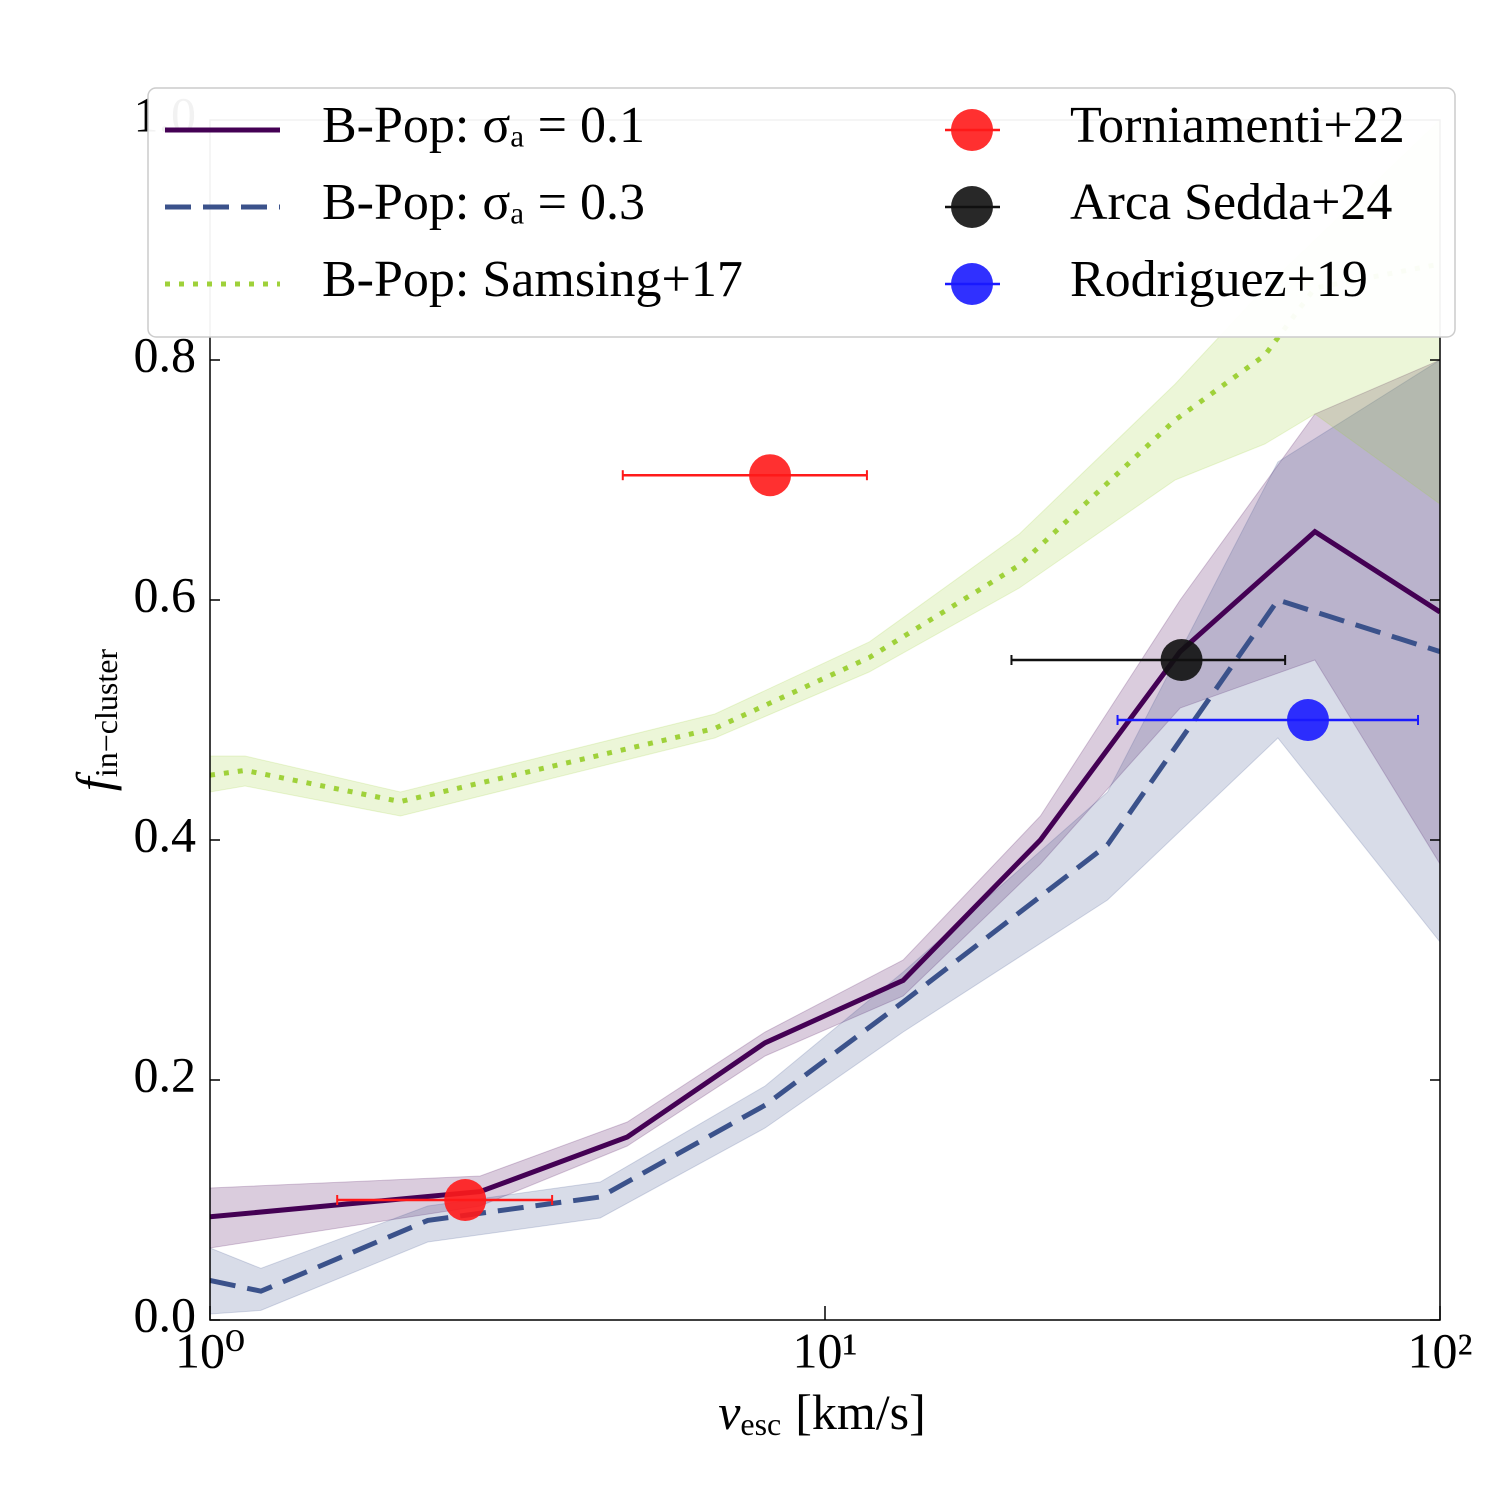 The width and height of the screenshot is (1500, 1500). What do you see at coordinates (825, 1350) in the screenshot?
I see `x-tick-label: 10¹` at bounding box center [825, 1350].